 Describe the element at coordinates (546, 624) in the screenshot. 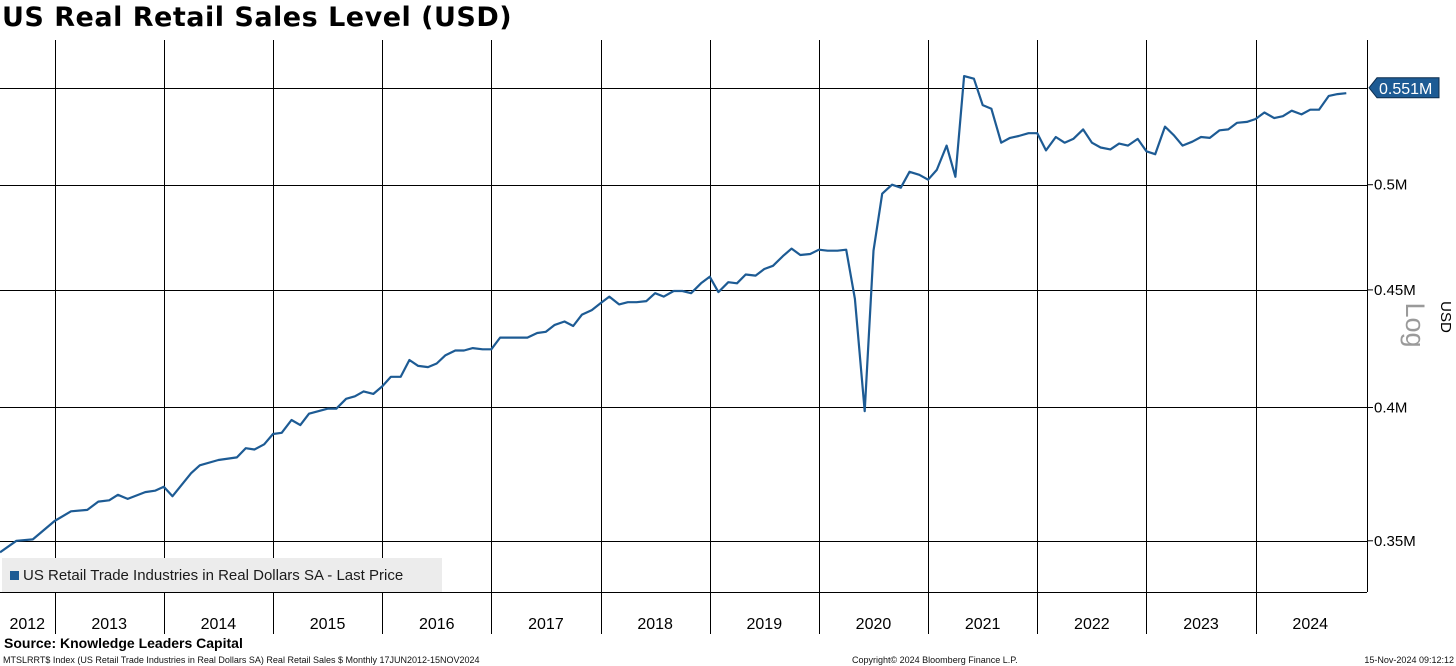

I see `x-tick-label: 2017` at that location.